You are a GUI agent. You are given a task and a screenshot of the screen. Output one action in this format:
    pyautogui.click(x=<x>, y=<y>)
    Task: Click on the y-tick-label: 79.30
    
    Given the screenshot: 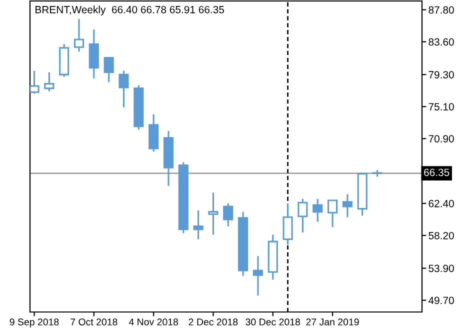 What is the action you would take?
    pyautogui.click(x=441, y=74)
    